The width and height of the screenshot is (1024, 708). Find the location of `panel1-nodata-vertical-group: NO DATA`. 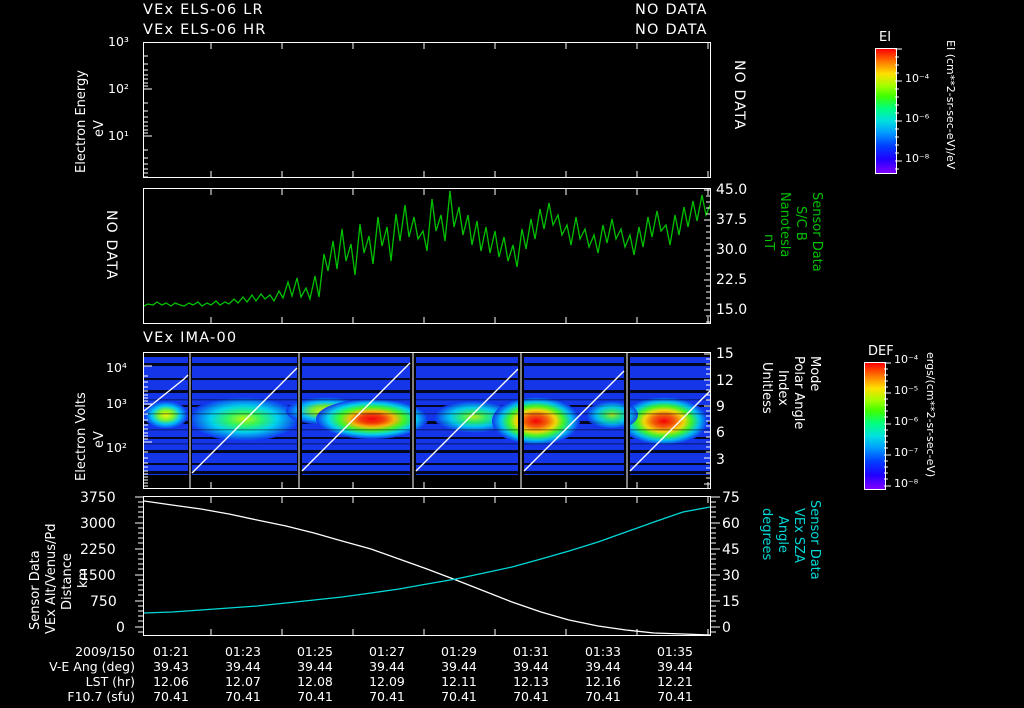

panel1-nodata-vertical-group: NO DATA is located at coordinates (742, 110).